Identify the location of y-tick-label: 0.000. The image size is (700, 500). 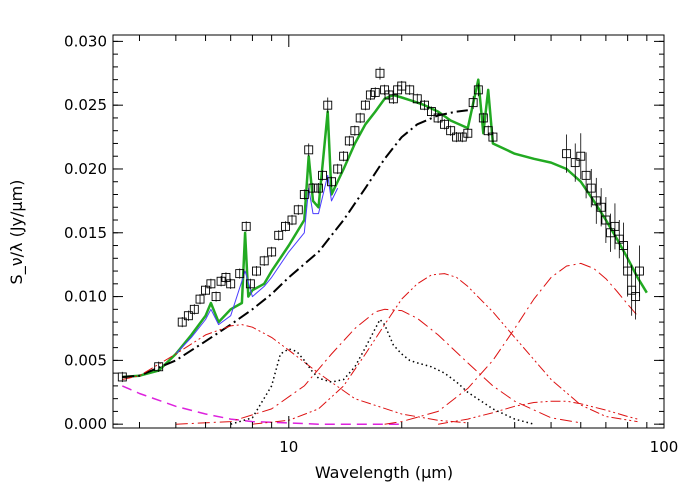
(85, 424).